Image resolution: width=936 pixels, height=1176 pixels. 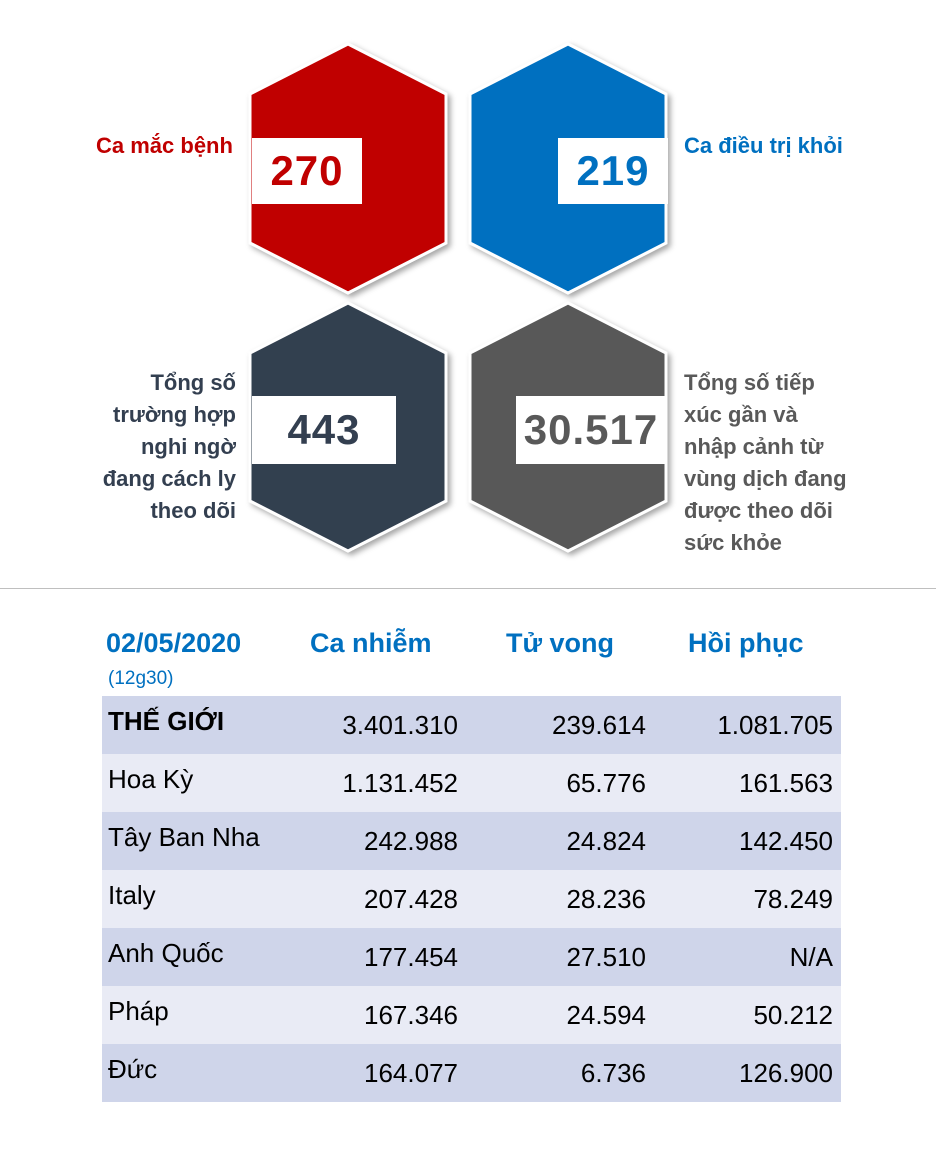 What do you see at coordinates (471, 725) in the screenshot?
I see `table-row: THẾ GIỚI 3.401.310 239.614 1.081.705` at bounding box center [471, 725].